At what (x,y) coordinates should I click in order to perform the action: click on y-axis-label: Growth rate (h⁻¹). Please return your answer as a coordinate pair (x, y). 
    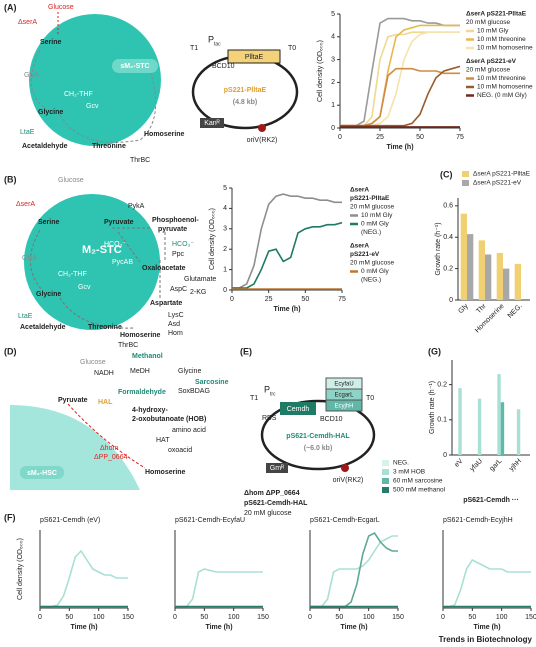
    Looking at the image, I should click on (432, 407).